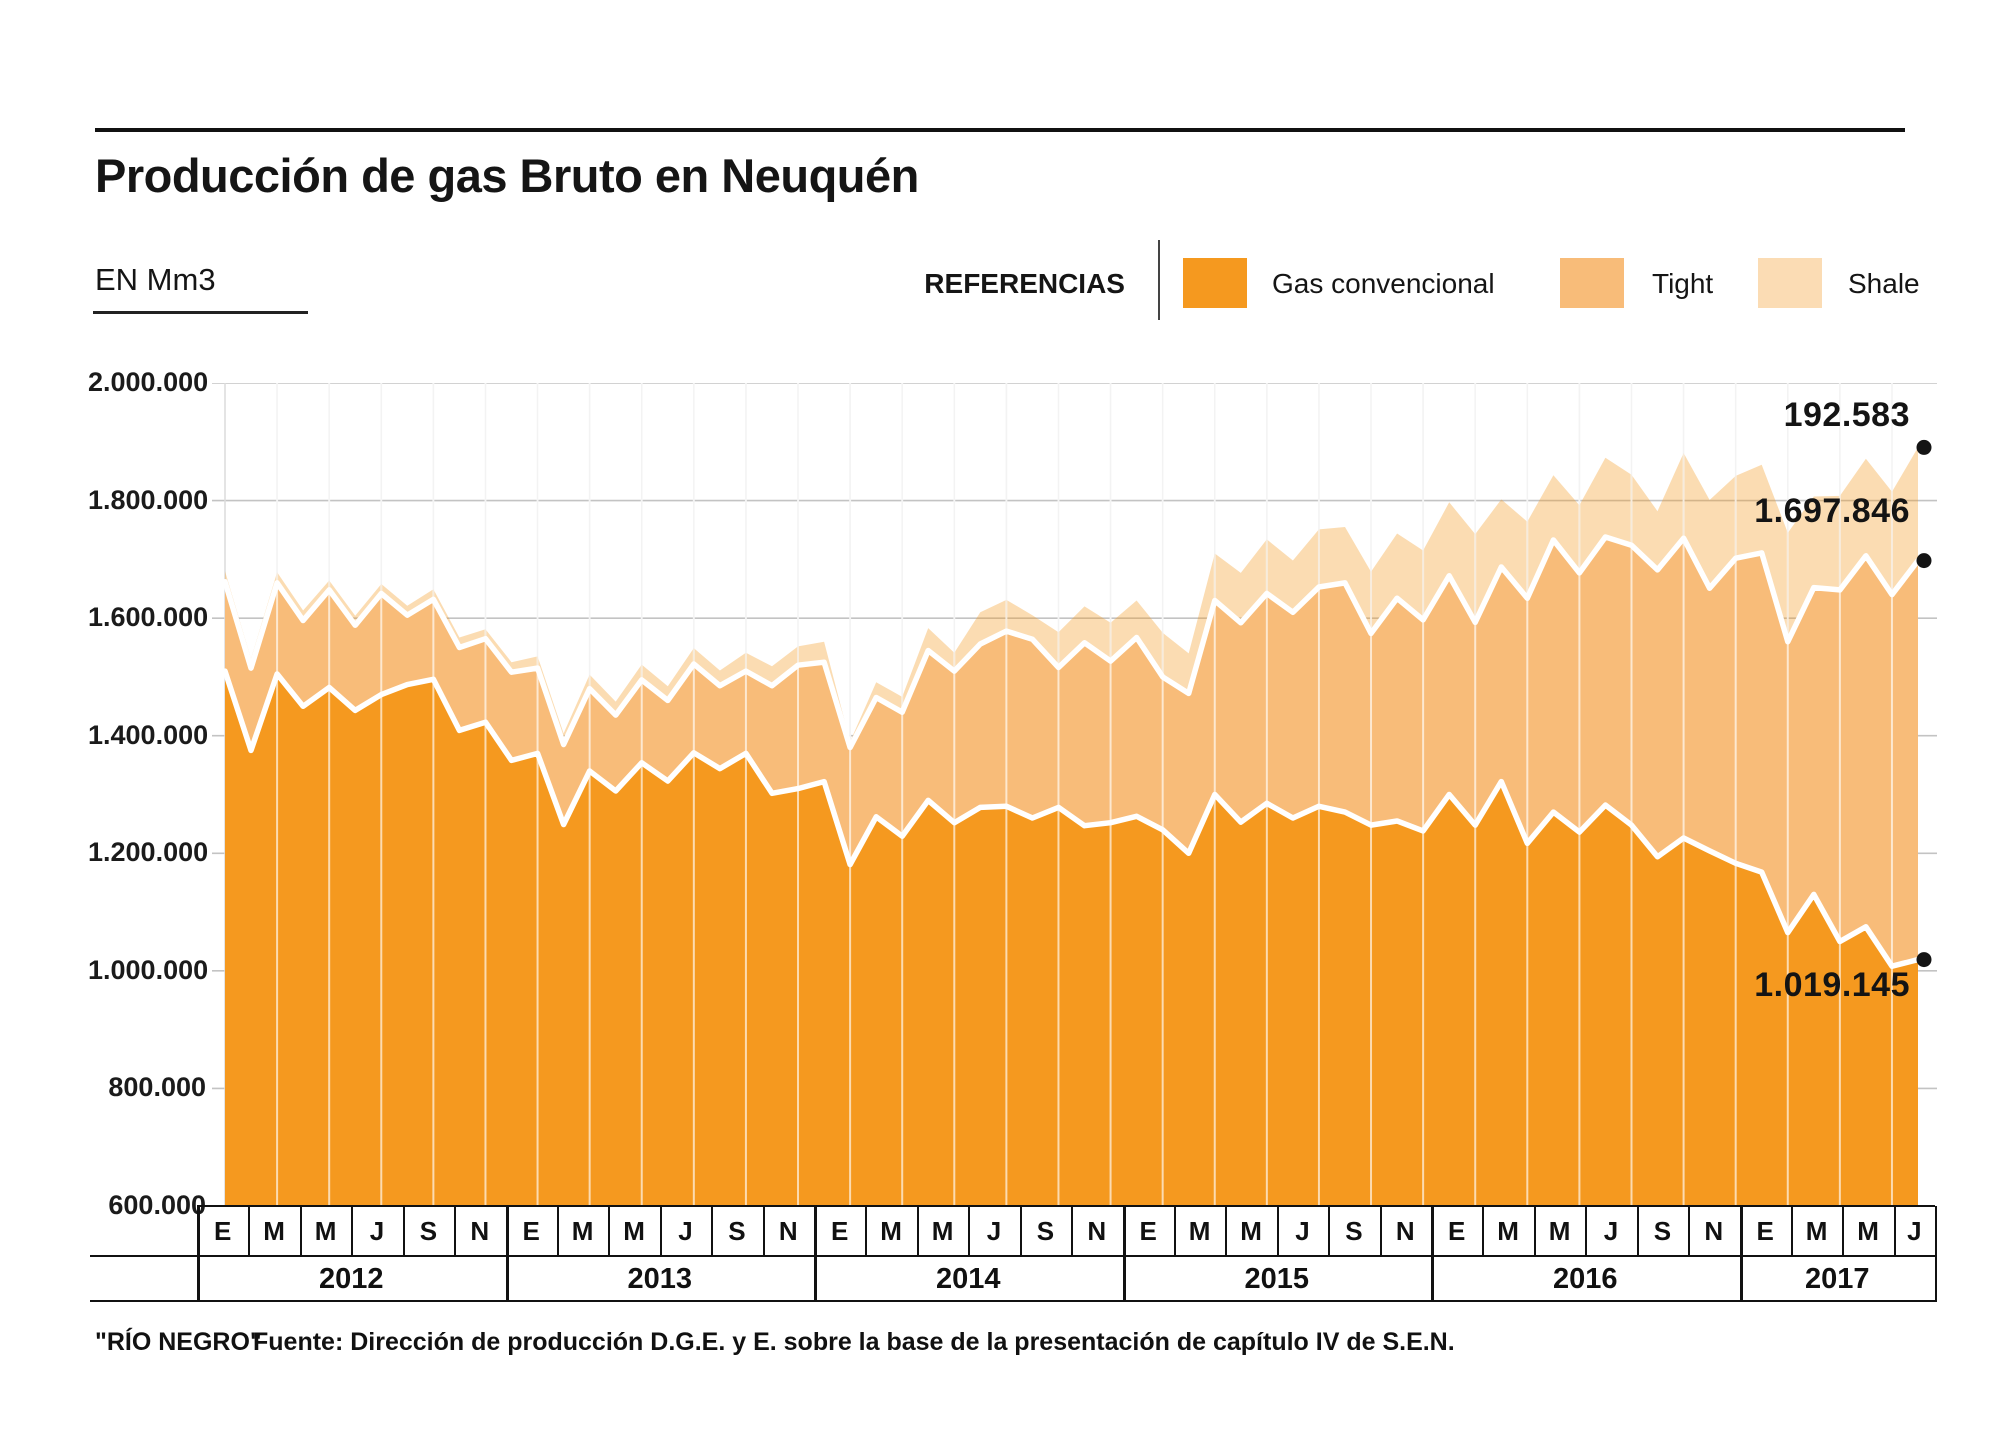  I want to click on month-label-2012-0: E, so click(223, 1231).